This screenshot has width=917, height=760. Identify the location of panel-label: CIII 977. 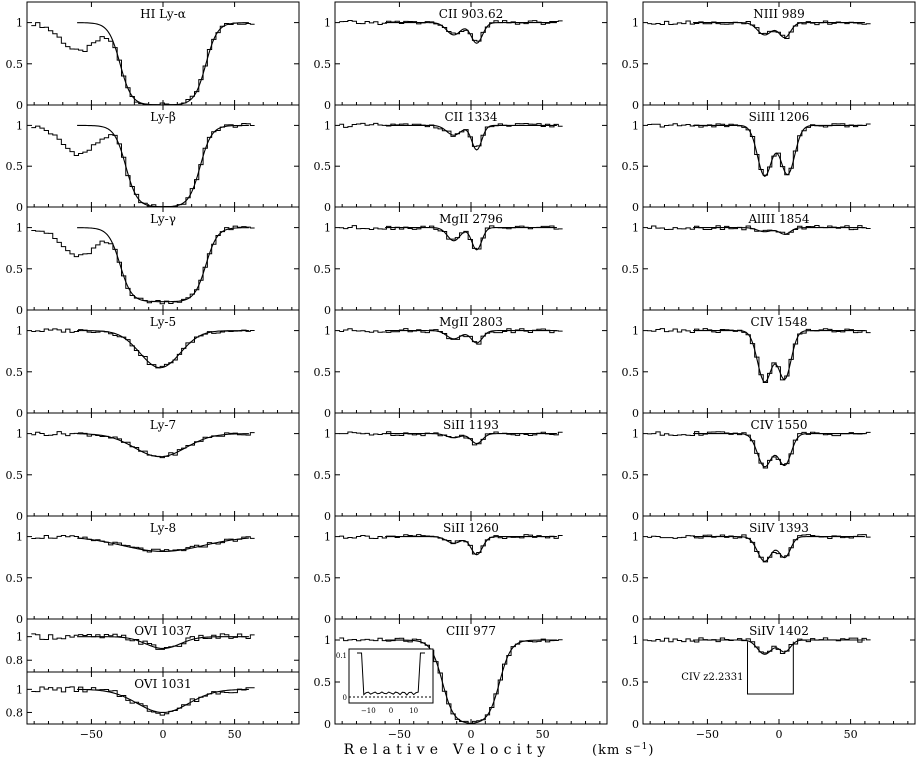
(471, 631).